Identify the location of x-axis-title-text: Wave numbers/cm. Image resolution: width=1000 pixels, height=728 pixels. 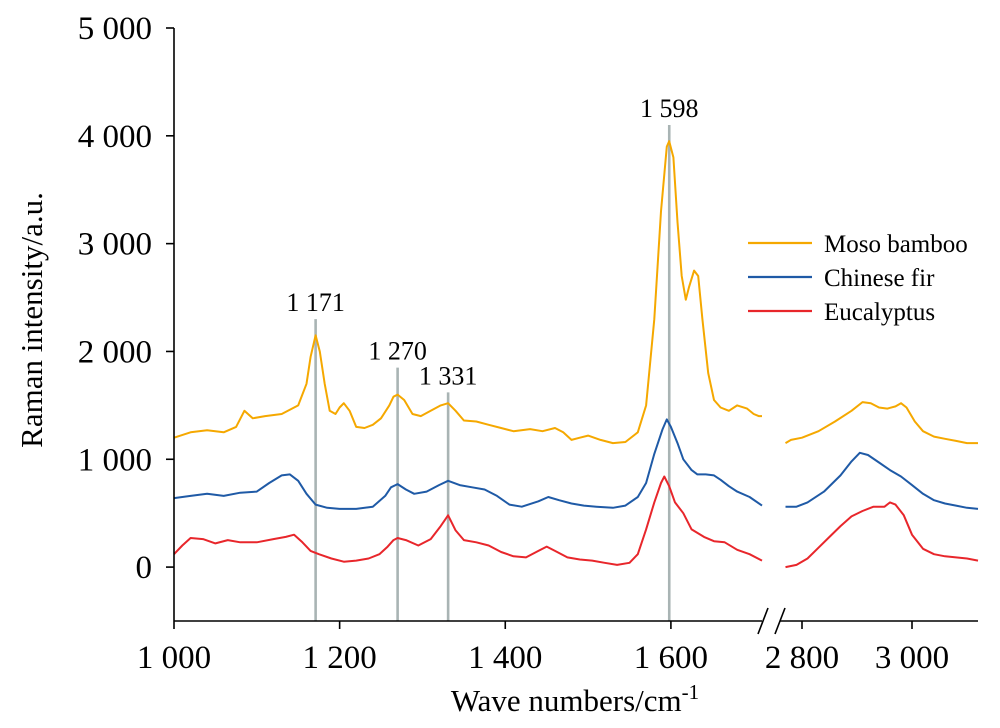
(566, 700).